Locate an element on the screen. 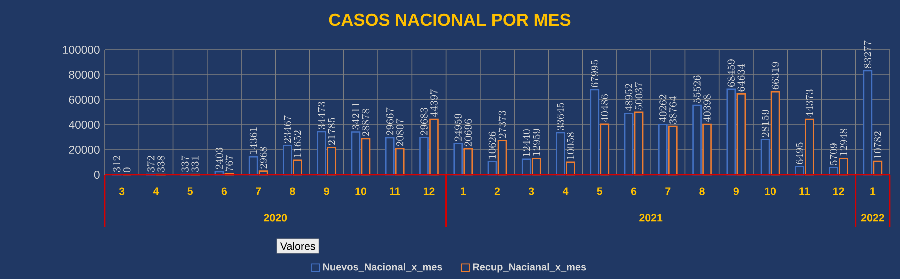 Image resolution: width=900 pixels, height=279 pixels. data-label: 40486 is located at coordinates (605, 108).